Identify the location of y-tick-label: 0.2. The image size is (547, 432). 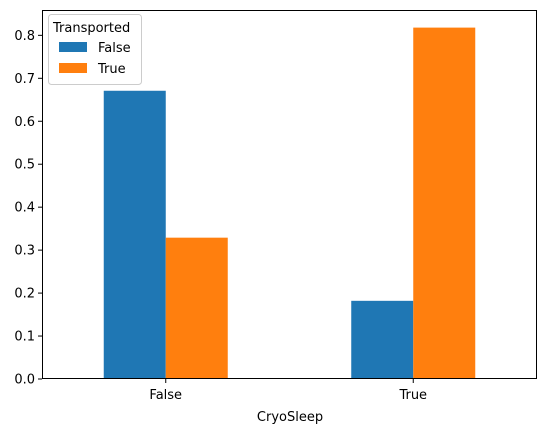
(24, 294).